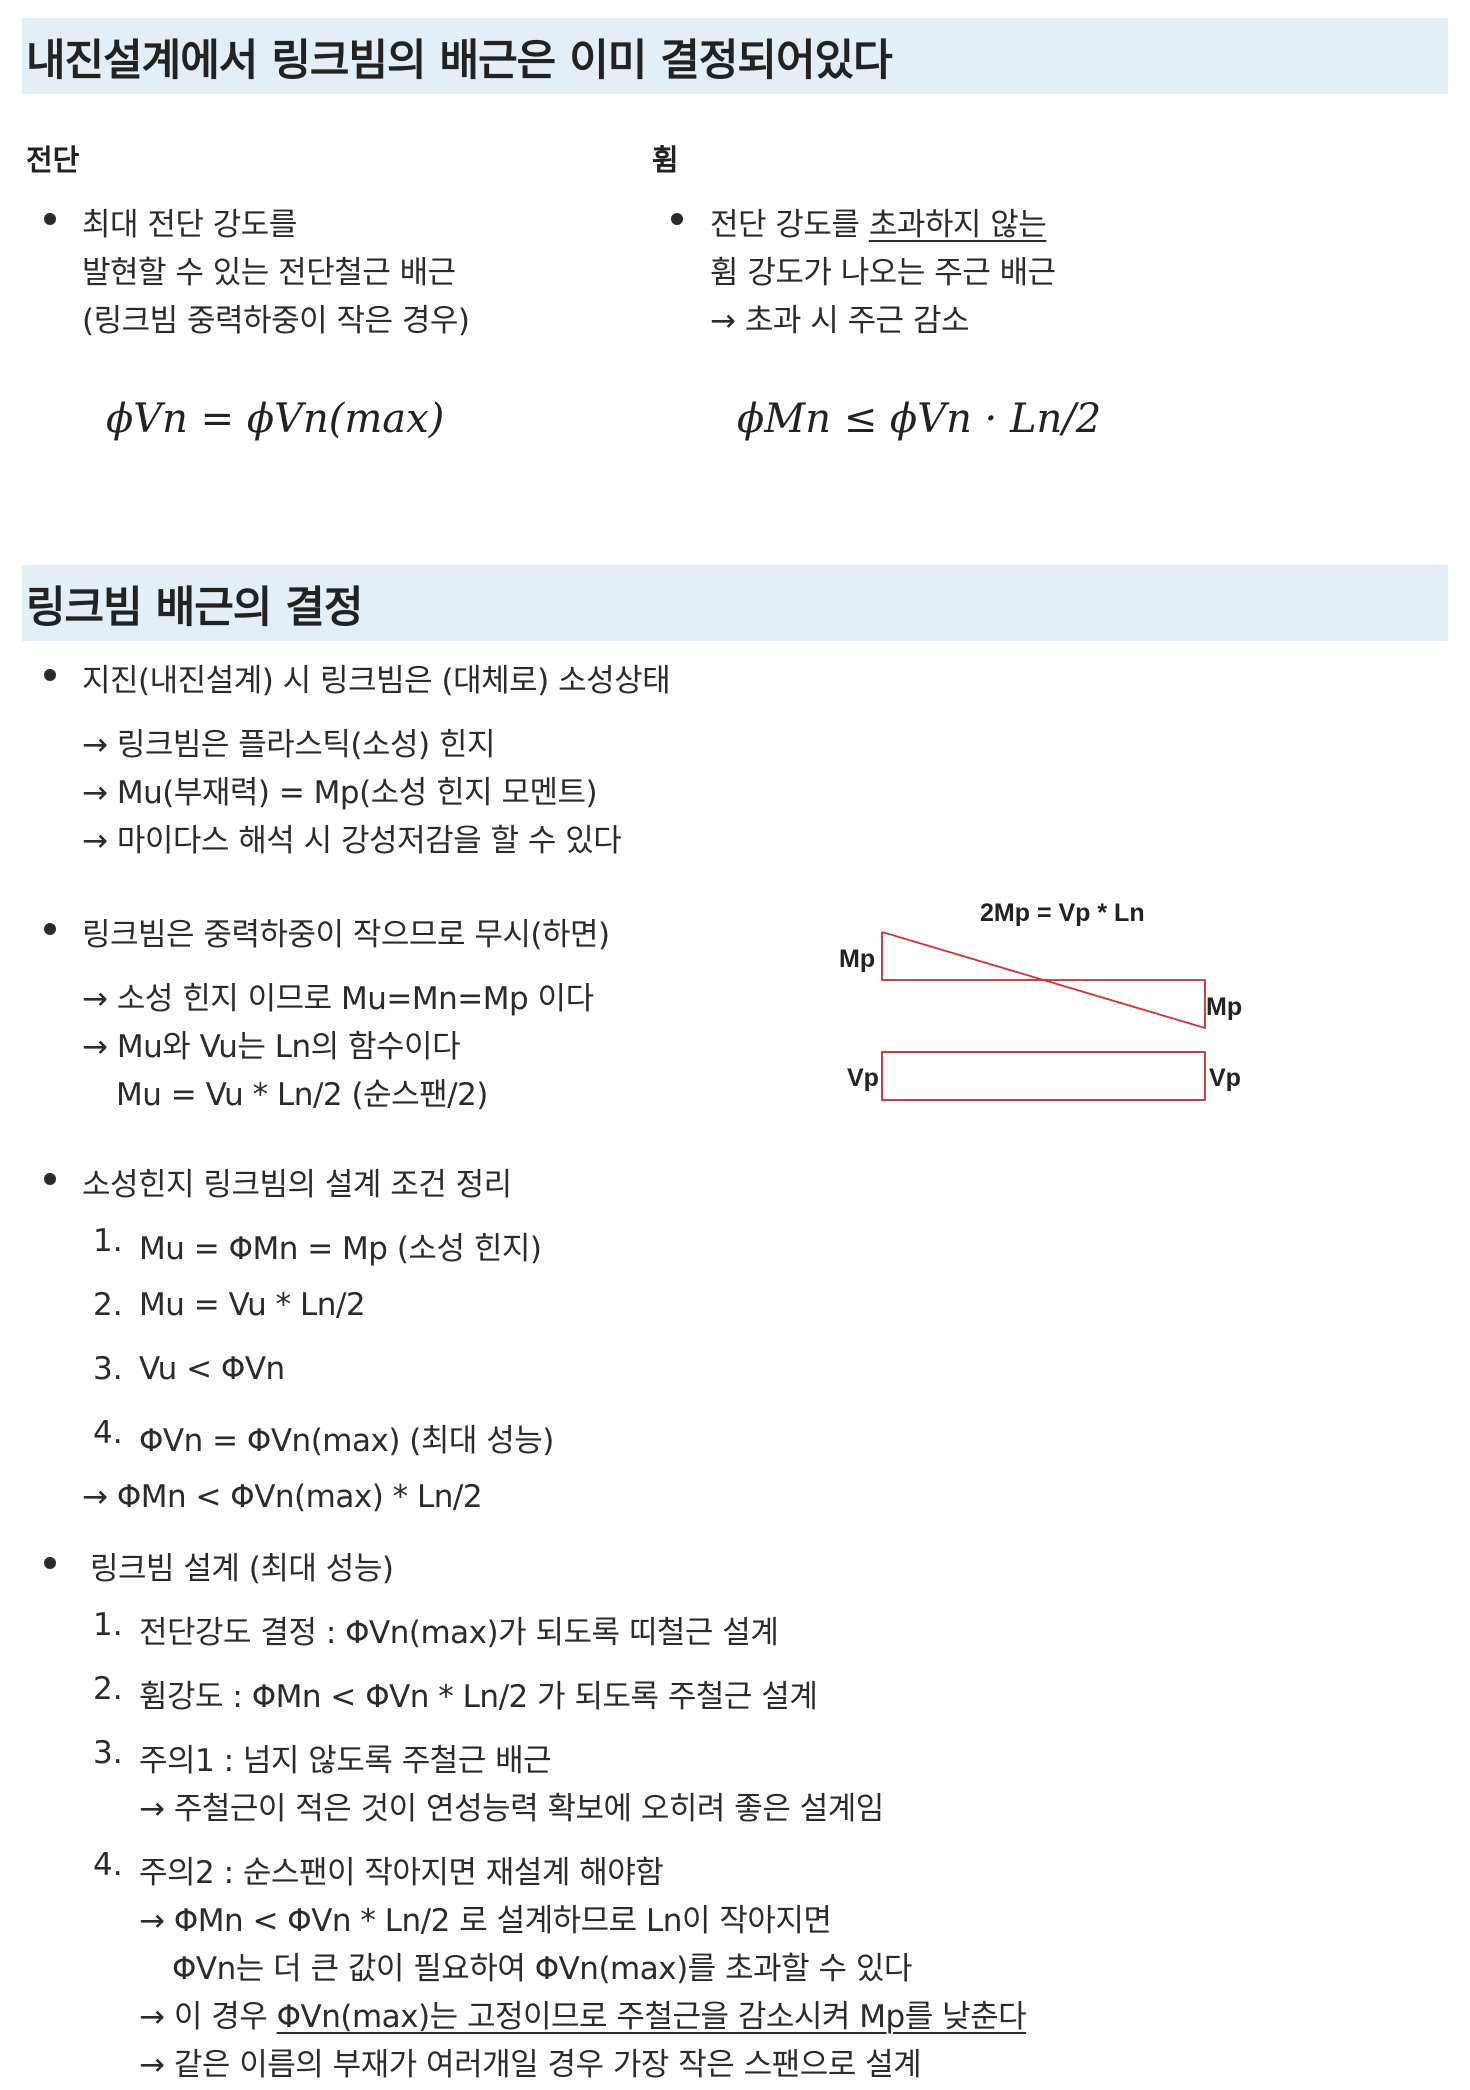  I want to click on bullet-2-line-3: Mu = Vu * Ln/2 (순스팬/2), so click(302, 1095).